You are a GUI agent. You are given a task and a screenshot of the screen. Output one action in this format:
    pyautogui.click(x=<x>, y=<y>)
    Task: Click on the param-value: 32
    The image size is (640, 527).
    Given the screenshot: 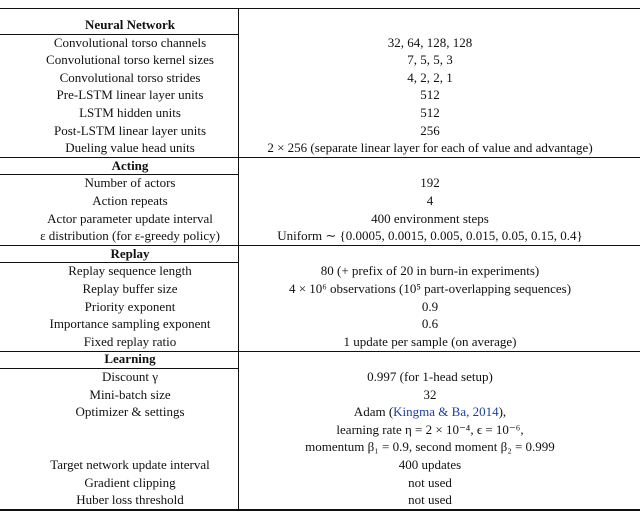 What is the action you would take?
    pyautogui.click(x=430, y=394)
    